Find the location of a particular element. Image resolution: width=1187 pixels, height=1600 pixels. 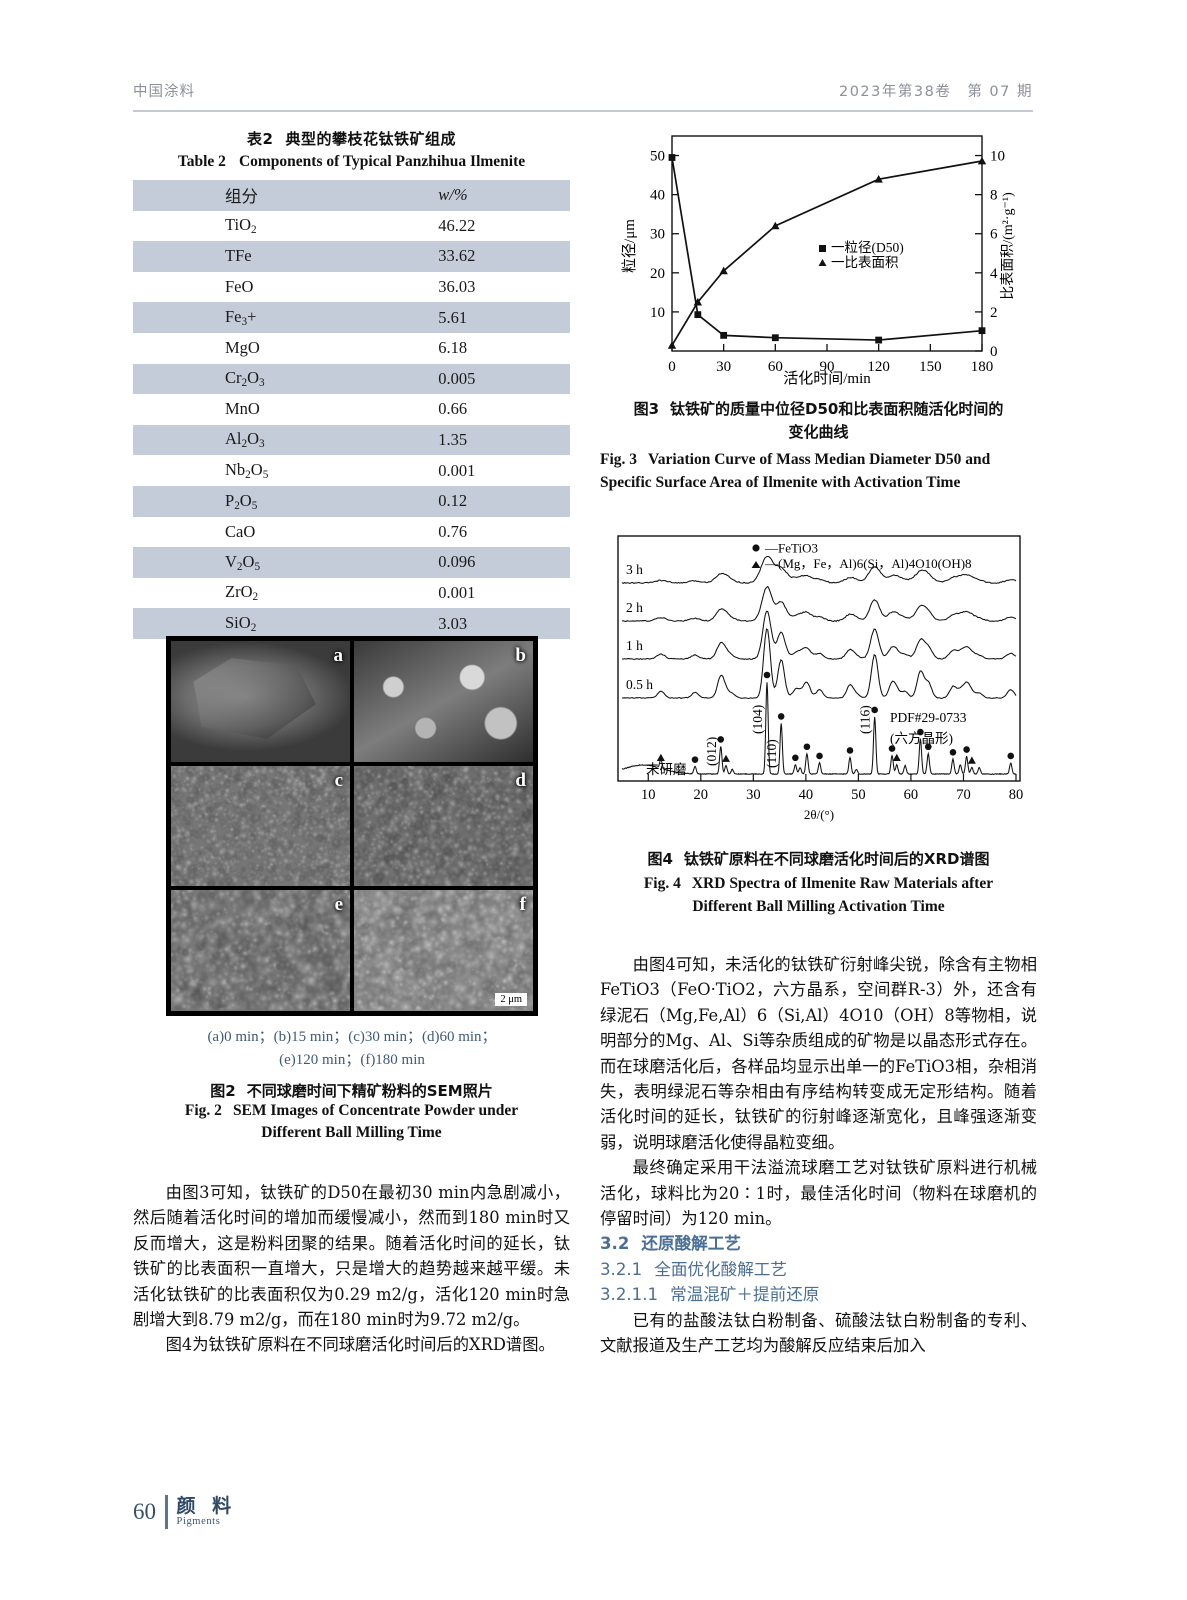

table-row: FeO 36.03 is located at coordinates (351, 287).